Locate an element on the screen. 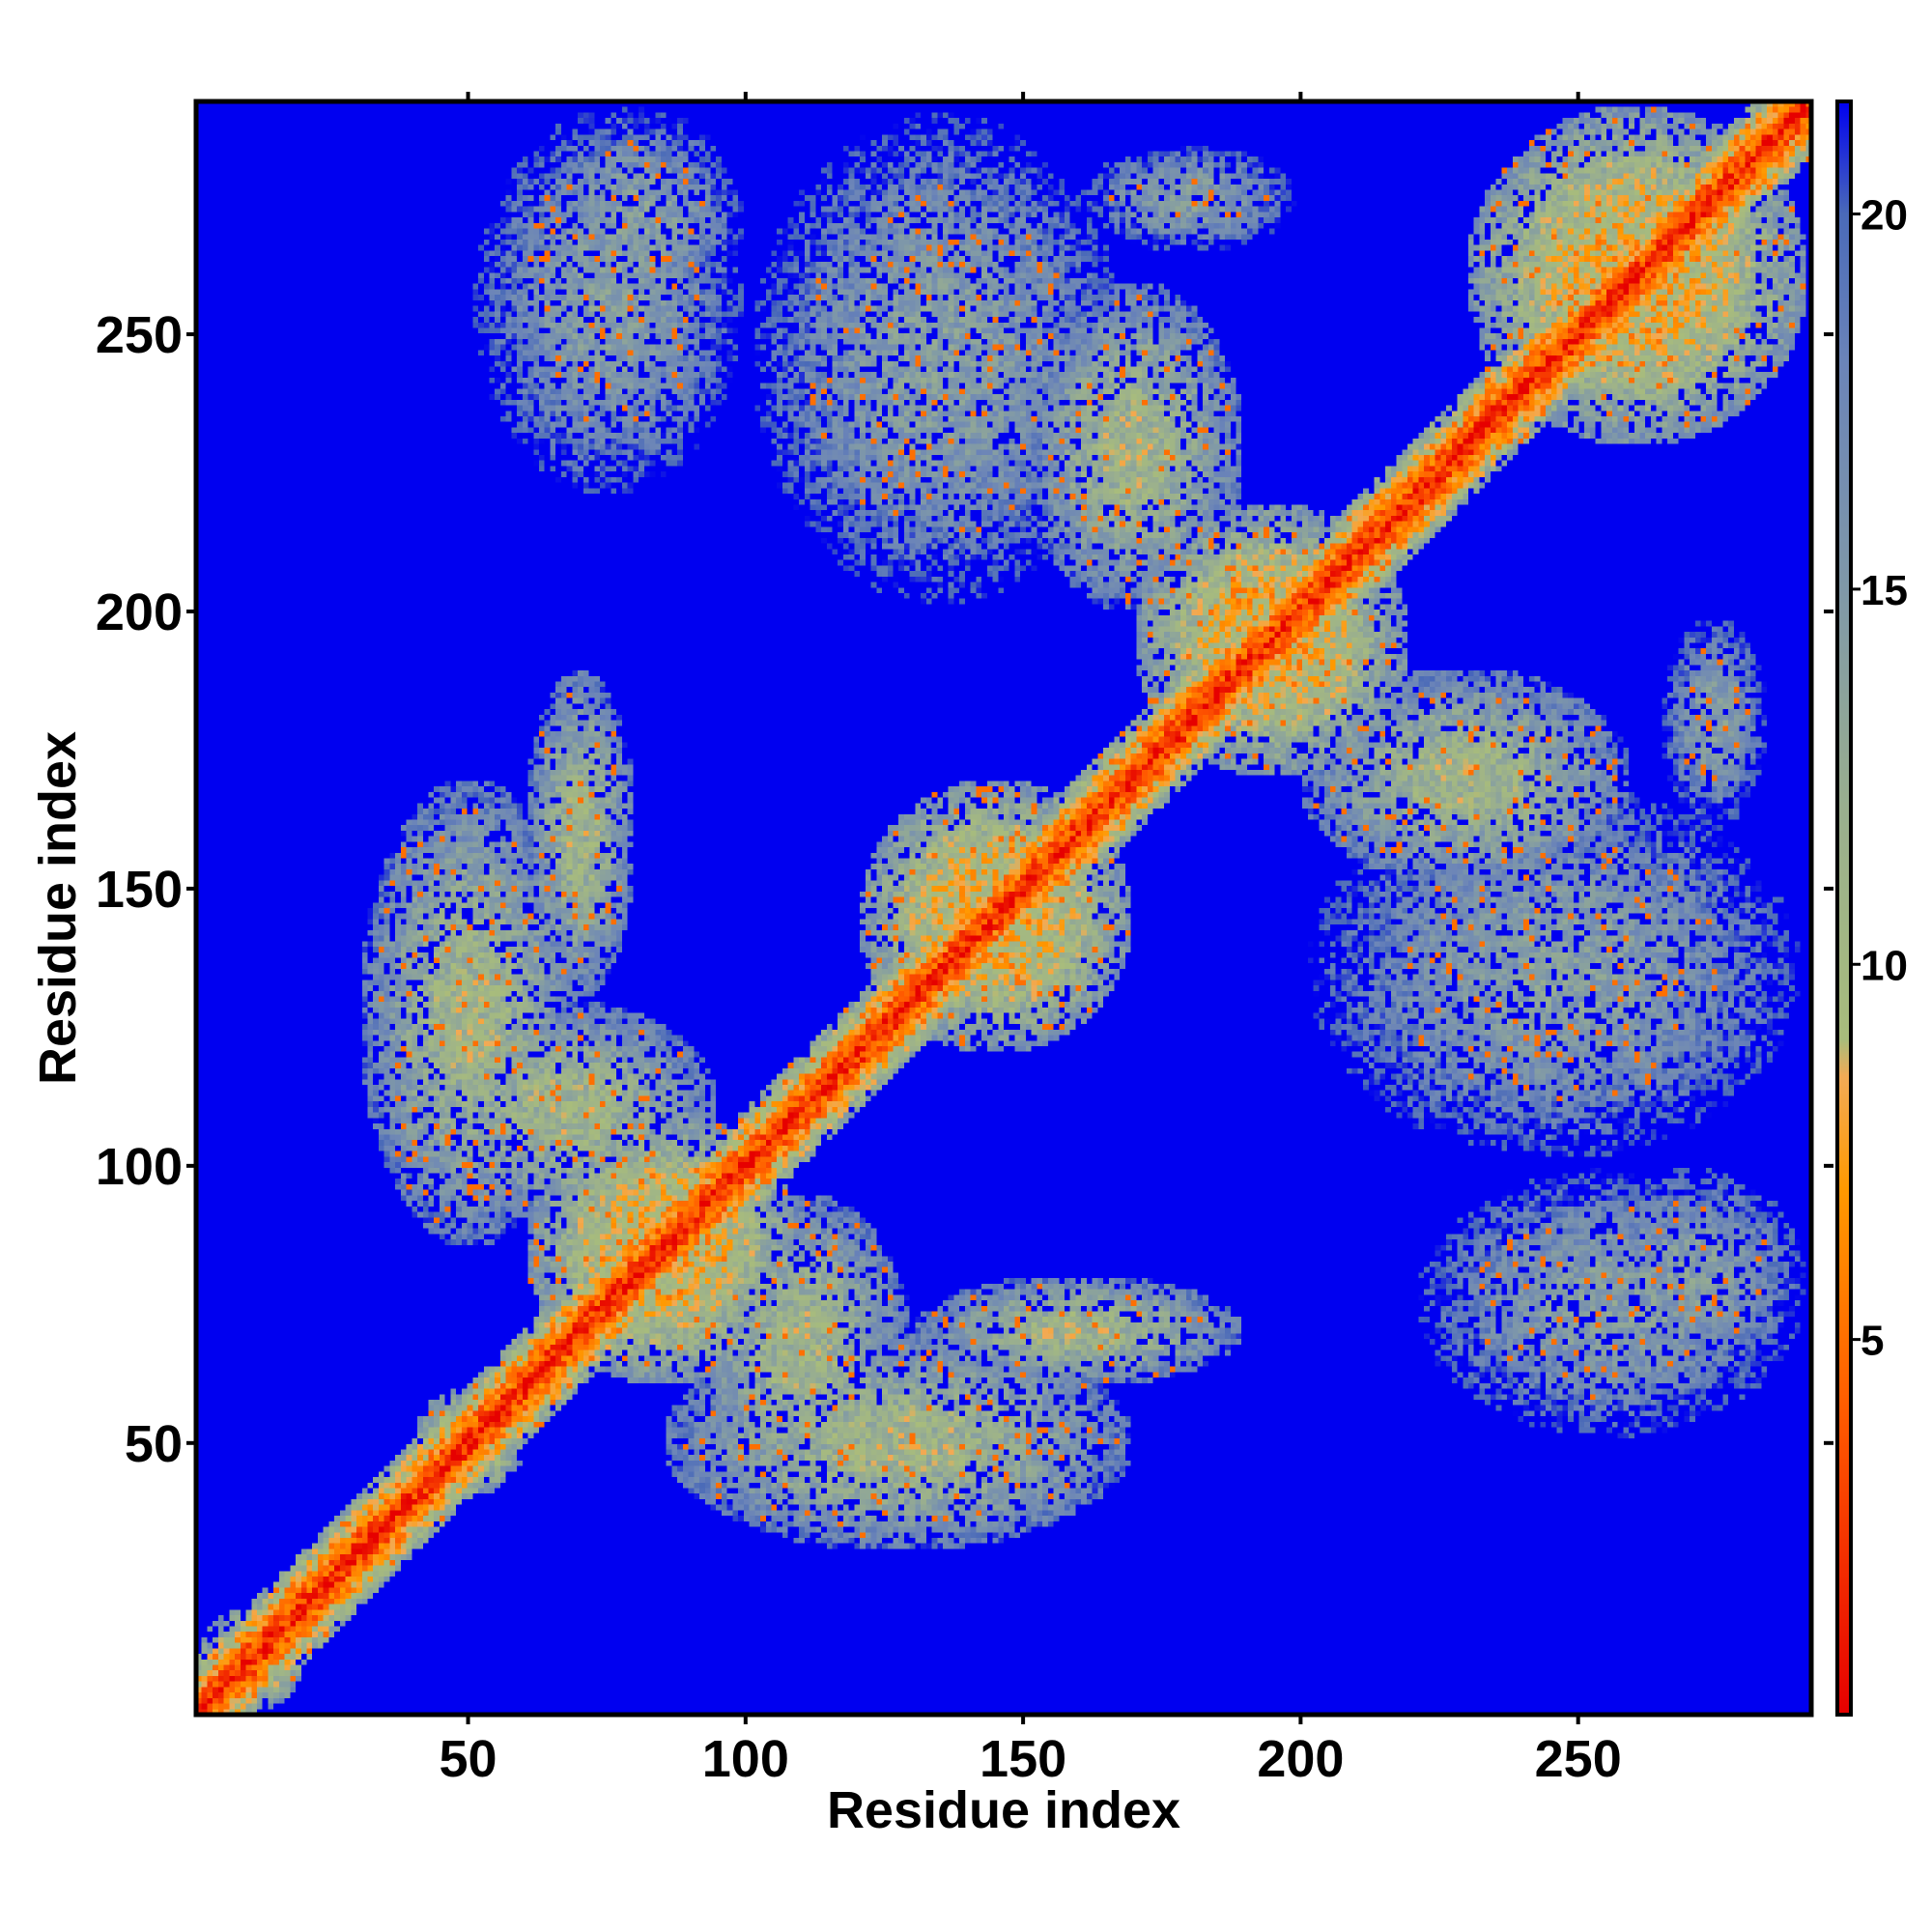 The width and height of the screenshot is (1932, 1932). y-tick-label: 250 is located at coordinates (139, 335).